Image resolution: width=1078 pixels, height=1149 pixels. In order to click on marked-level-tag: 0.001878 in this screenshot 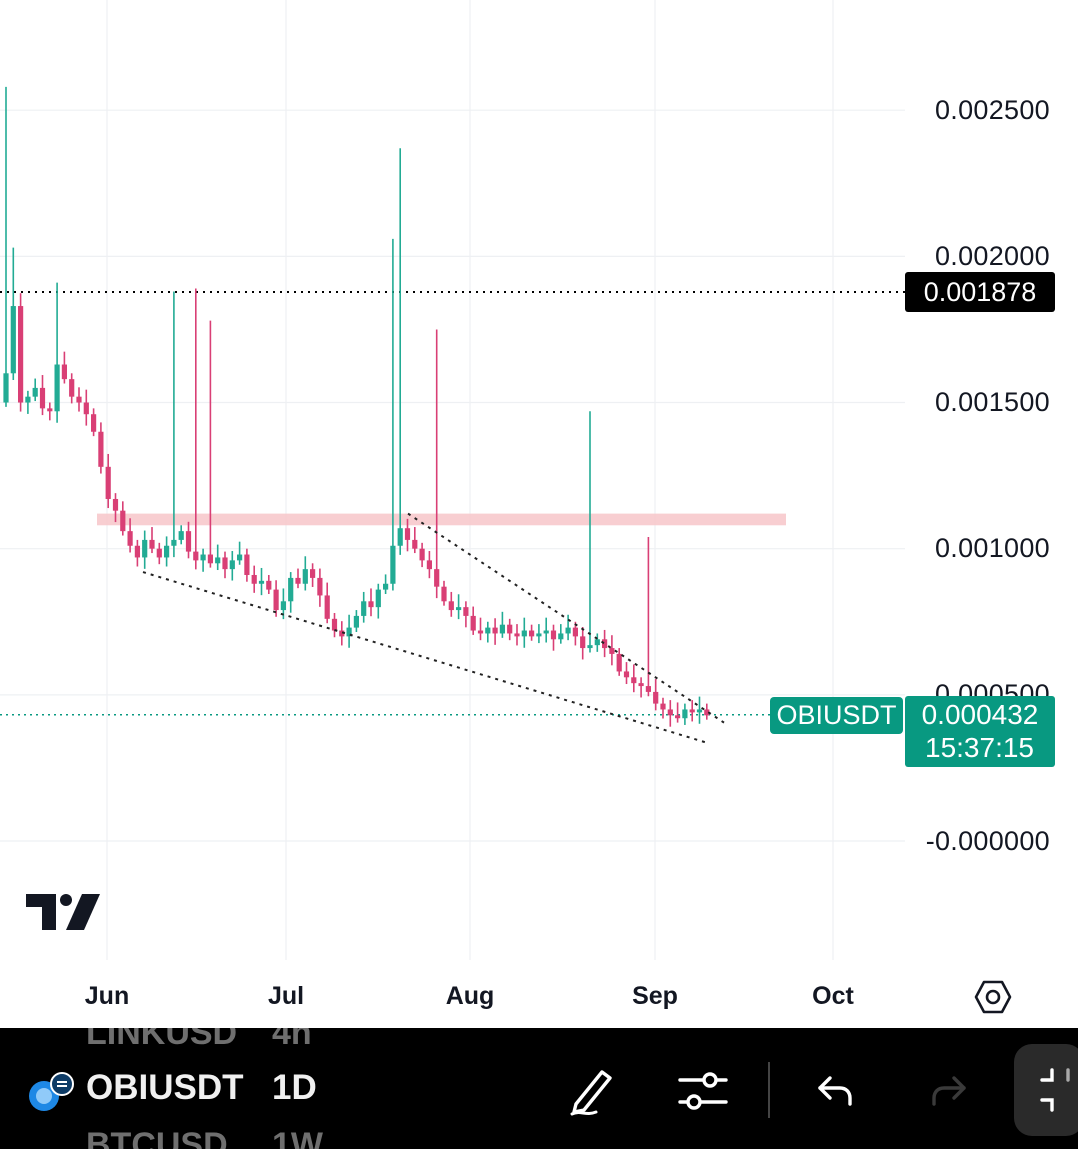, I will do `click(980, 292)`.